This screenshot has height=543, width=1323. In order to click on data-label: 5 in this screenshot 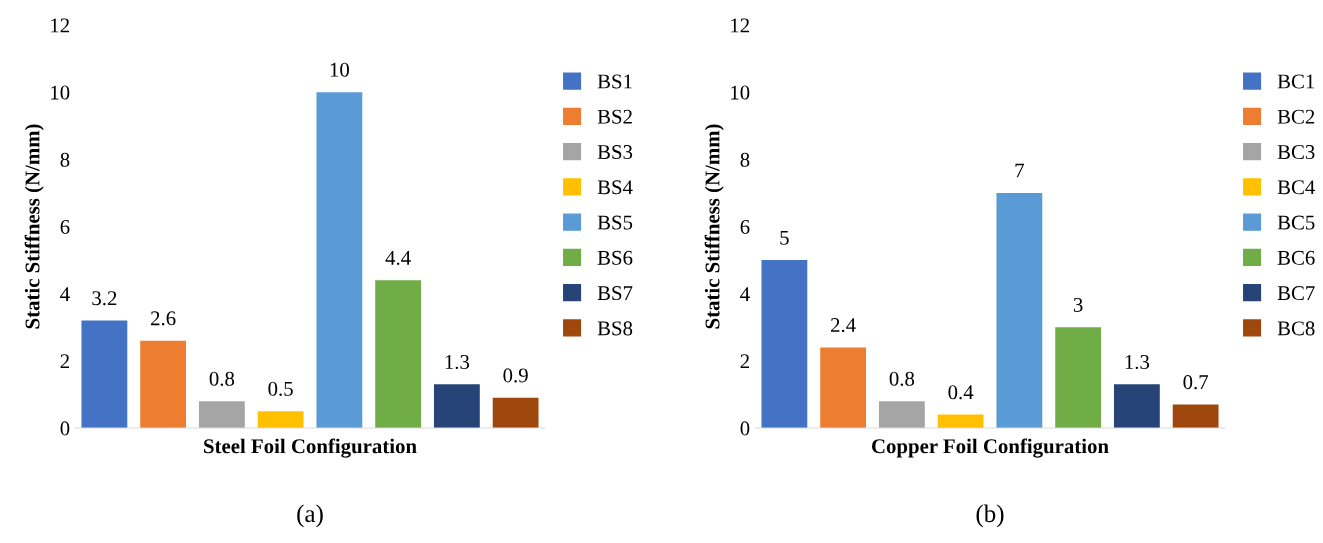, I will do `click(784, 237)`.